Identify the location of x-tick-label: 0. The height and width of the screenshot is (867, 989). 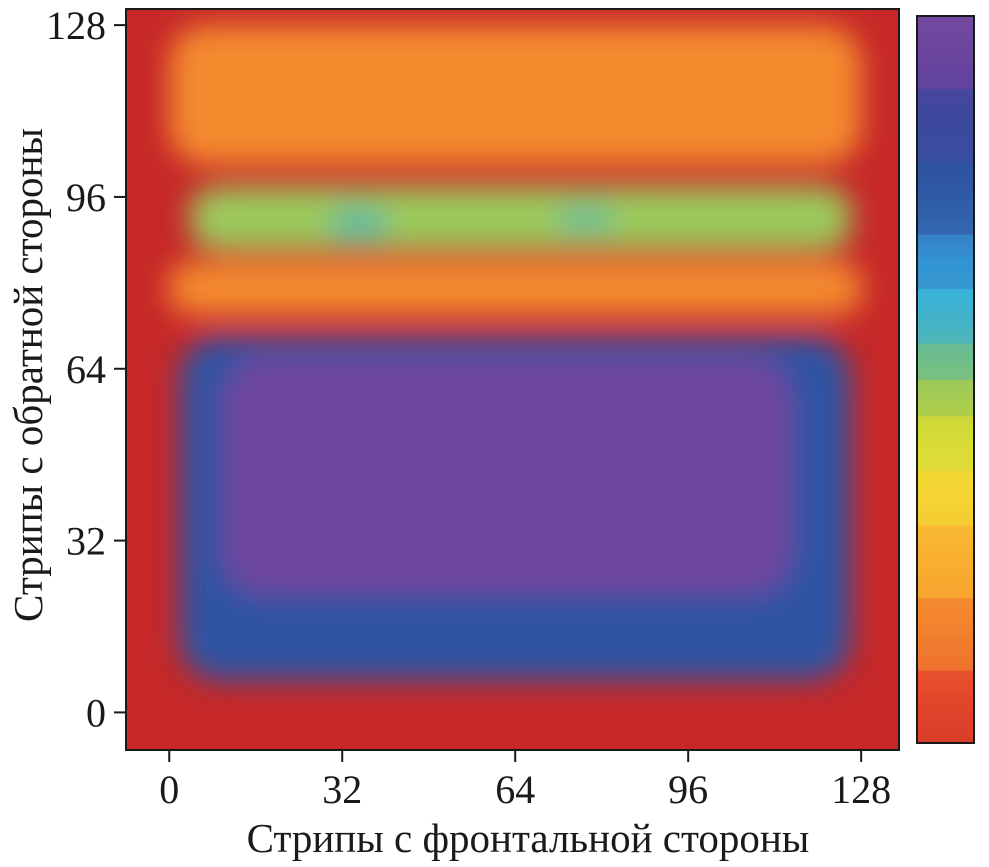
(169, 789).